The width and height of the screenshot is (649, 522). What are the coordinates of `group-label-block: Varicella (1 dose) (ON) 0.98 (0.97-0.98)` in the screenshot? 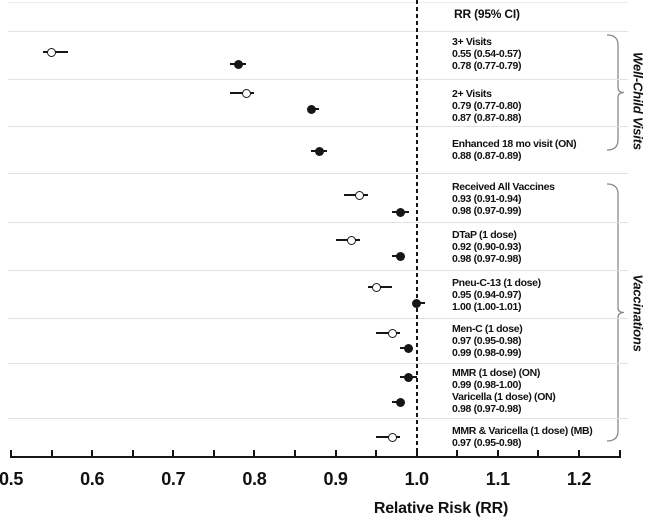 It's located at (504, 403).